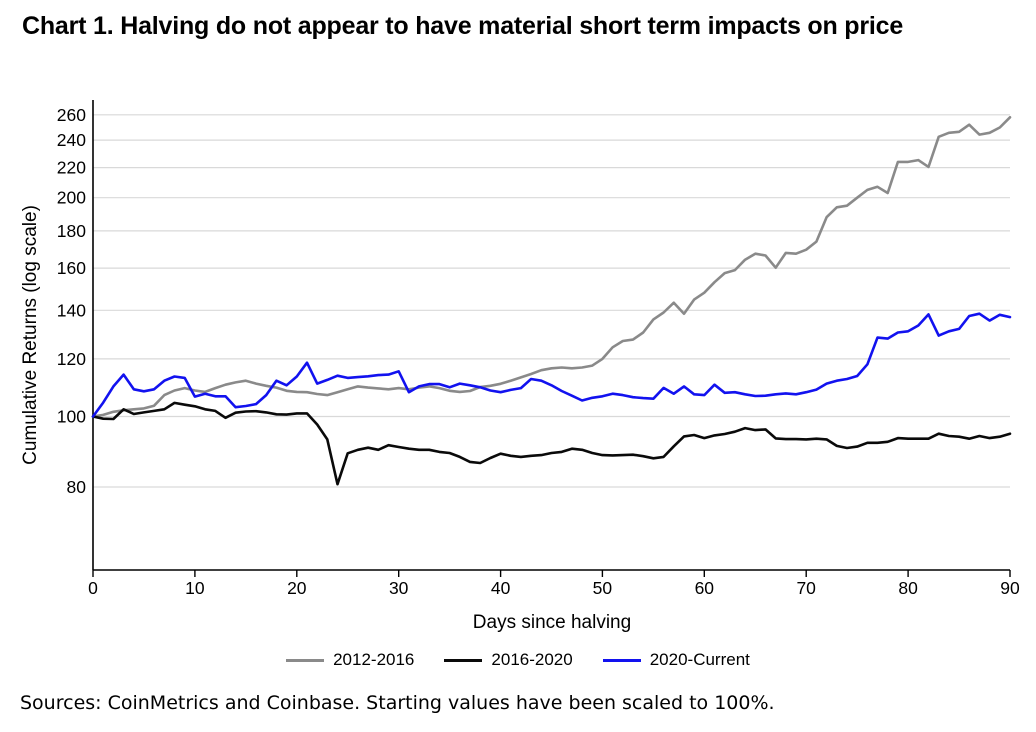  Describe the element at coordinates (374, 659) in the screenshot. I see `legend-label: 2012-2016` at that location.